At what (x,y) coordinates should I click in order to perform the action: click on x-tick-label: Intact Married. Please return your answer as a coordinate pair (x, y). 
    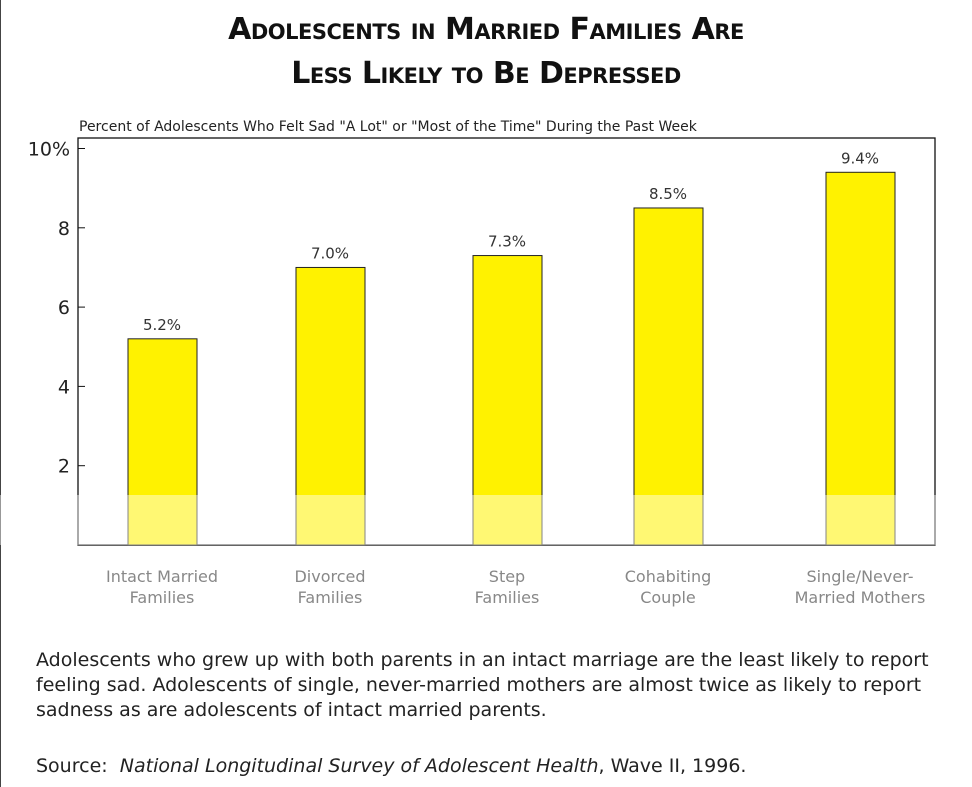
    Looking at the image, I should click on (162, 576).